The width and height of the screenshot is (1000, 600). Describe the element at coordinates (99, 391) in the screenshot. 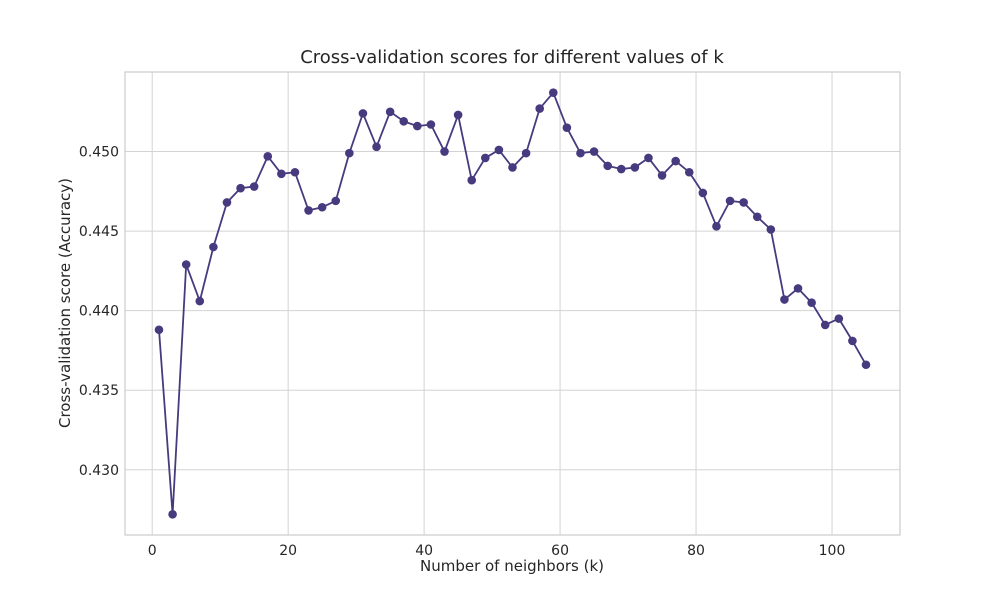

I see `y-tick-label: 0.435` at that location.